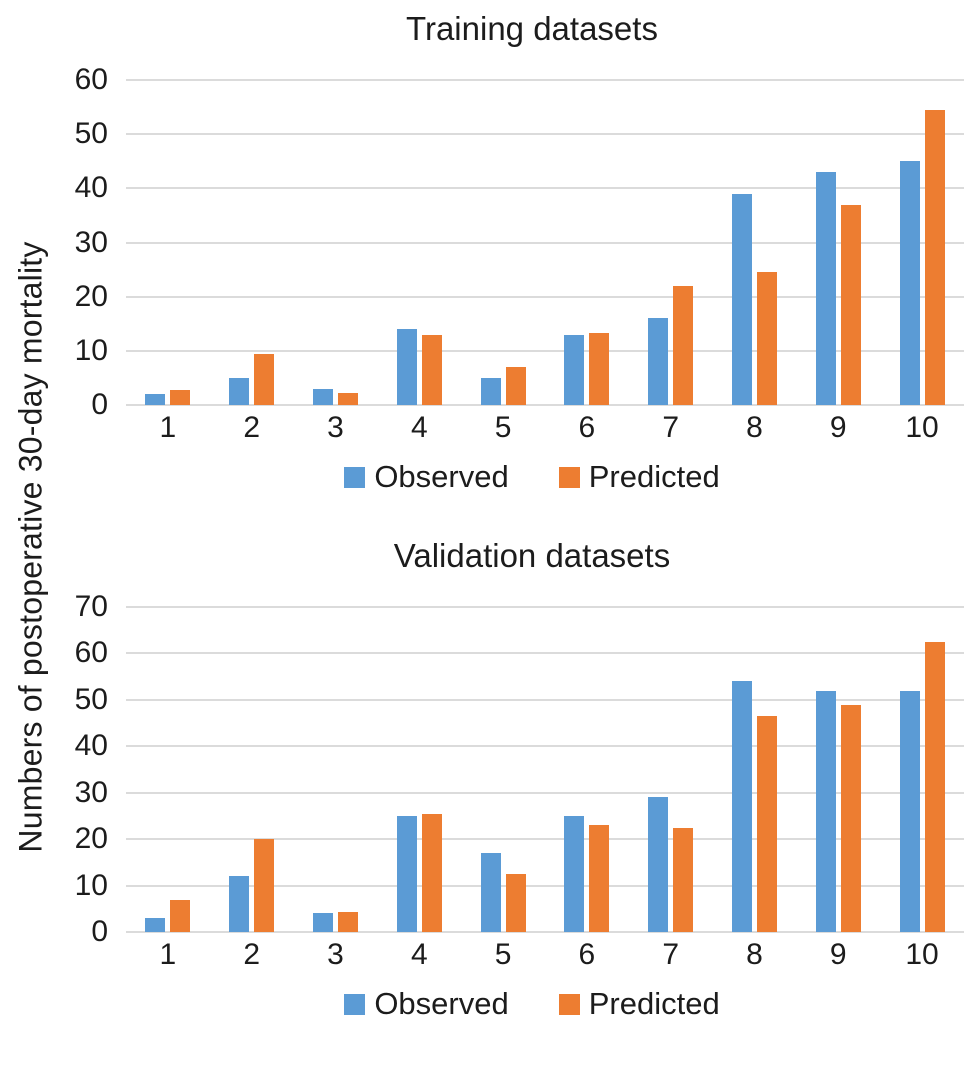  Describe the element at coordinates (532, 1004) in the screenshot. I see `legend-validation: Observed Predicted` at that location.